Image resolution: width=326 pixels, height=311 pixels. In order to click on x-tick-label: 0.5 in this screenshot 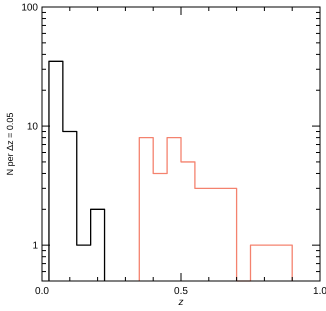, I will do `click(181, 291)`.